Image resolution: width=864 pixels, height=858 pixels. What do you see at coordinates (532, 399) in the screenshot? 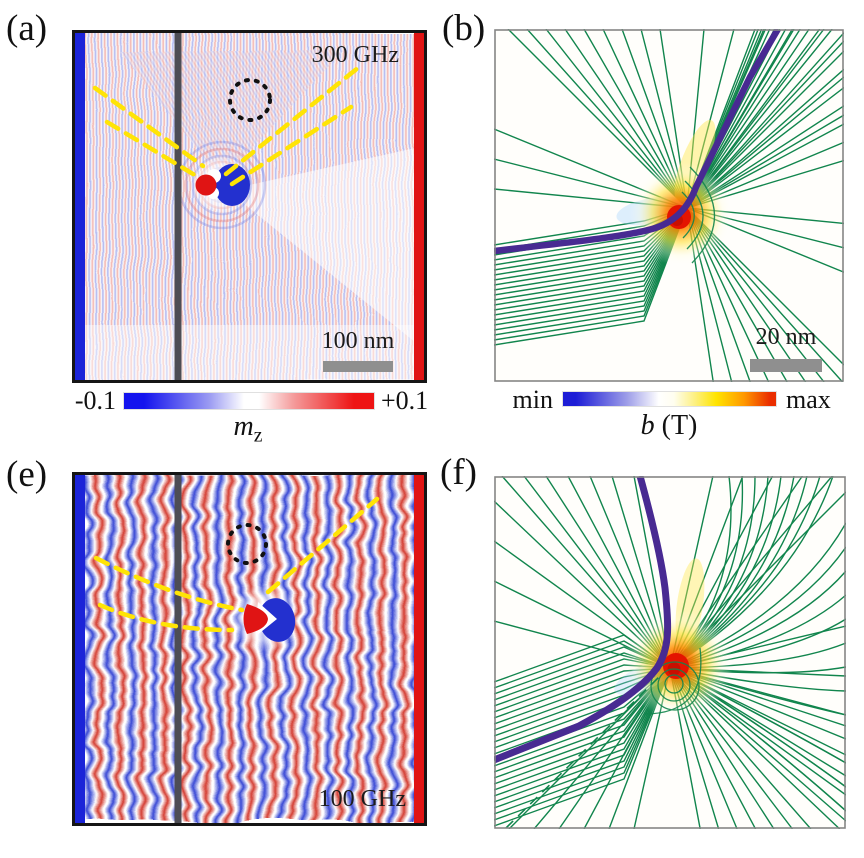
I see `colorbar-b-min: min` at bounding box center [532, 399].